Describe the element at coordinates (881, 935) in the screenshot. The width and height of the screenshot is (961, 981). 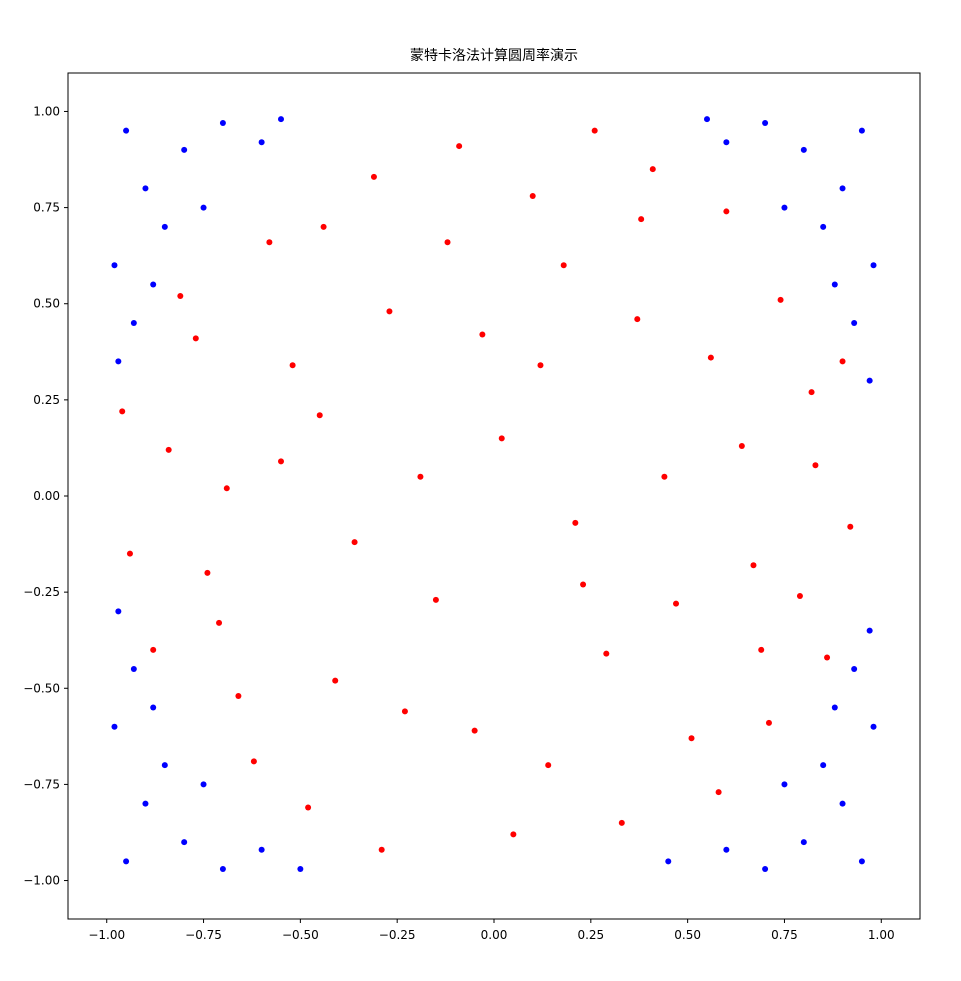
I see `x-tick-label: 1.00` at that location.